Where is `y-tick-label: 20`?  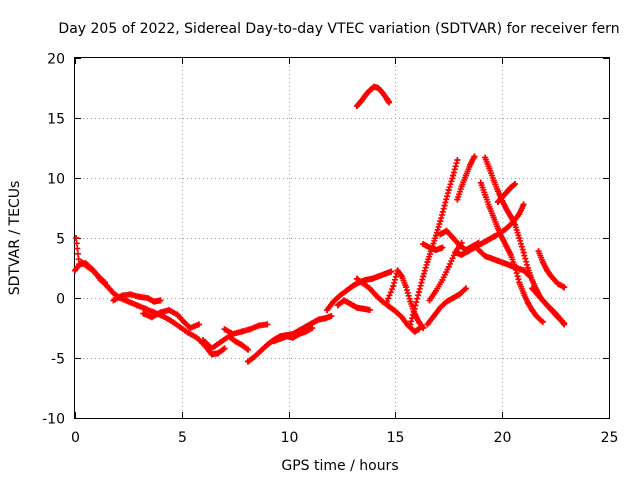
y-tick-label: 20 is located at coordinates (56, 60).